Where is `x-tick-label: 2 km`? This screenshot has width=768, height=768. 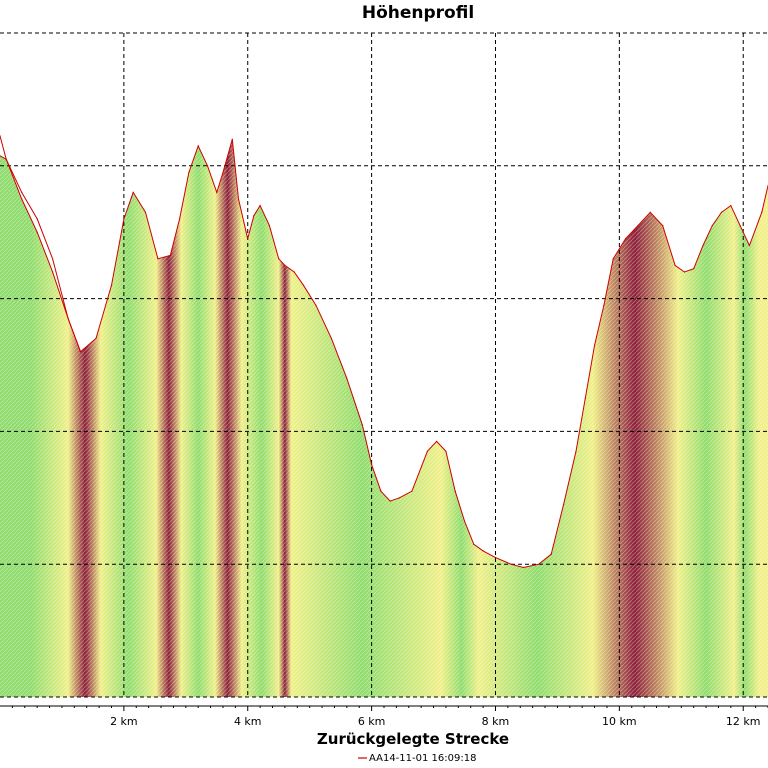 x-tick-label: 2 km is located at coordinates (124, 721).